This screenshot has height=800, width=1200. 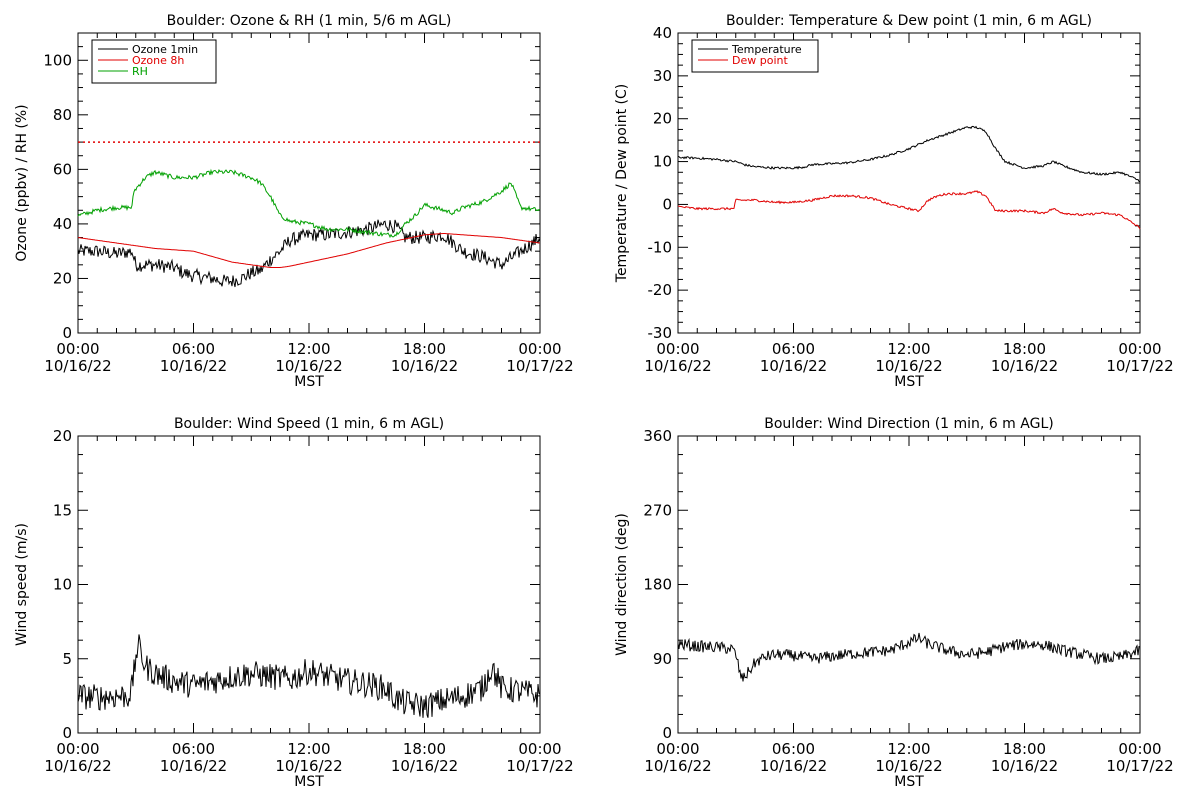 What do you see at coordinates (62, 169) in the screenshot?
I see `y-tick-label: 60` at bounding box center [62, 169].